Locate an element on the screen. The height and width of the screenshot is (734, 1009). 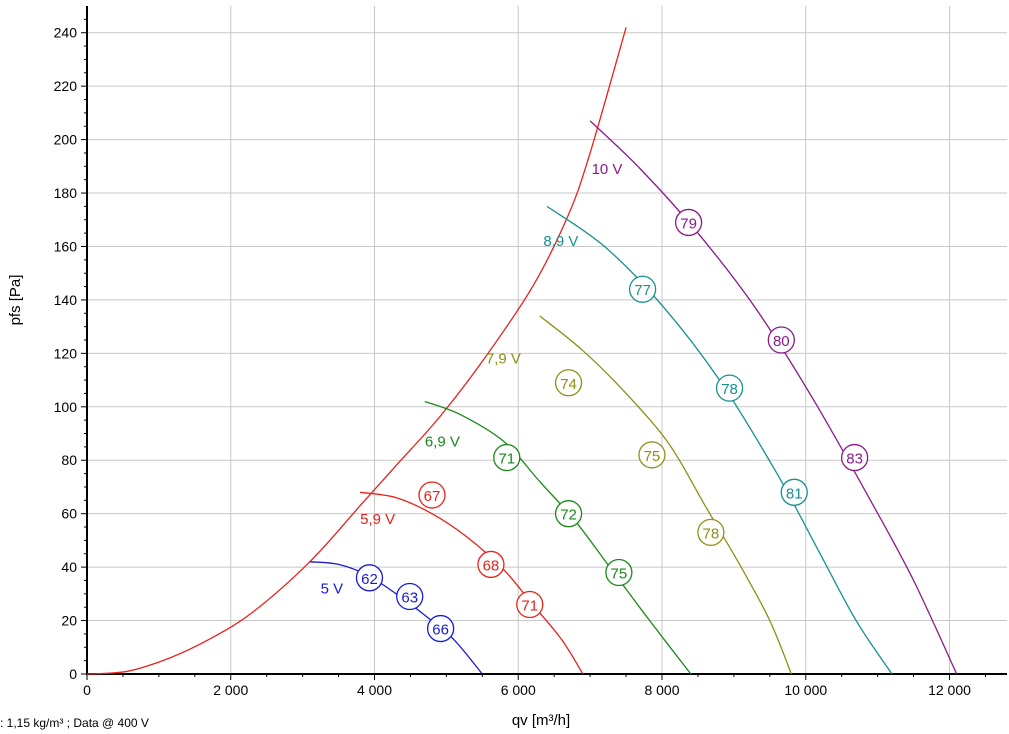
noise-marker-label: 68 is located at coordinates (491, 565).